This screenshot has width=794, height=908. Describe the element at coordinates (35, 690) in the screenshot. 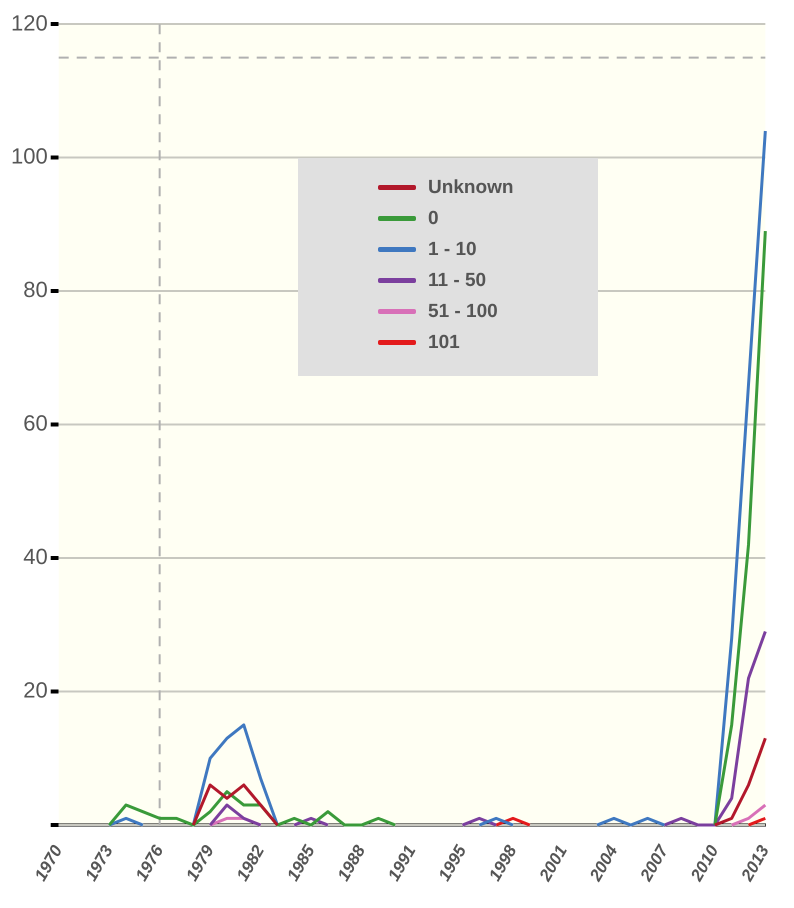

I see `y-tick-label: 20` at that location.